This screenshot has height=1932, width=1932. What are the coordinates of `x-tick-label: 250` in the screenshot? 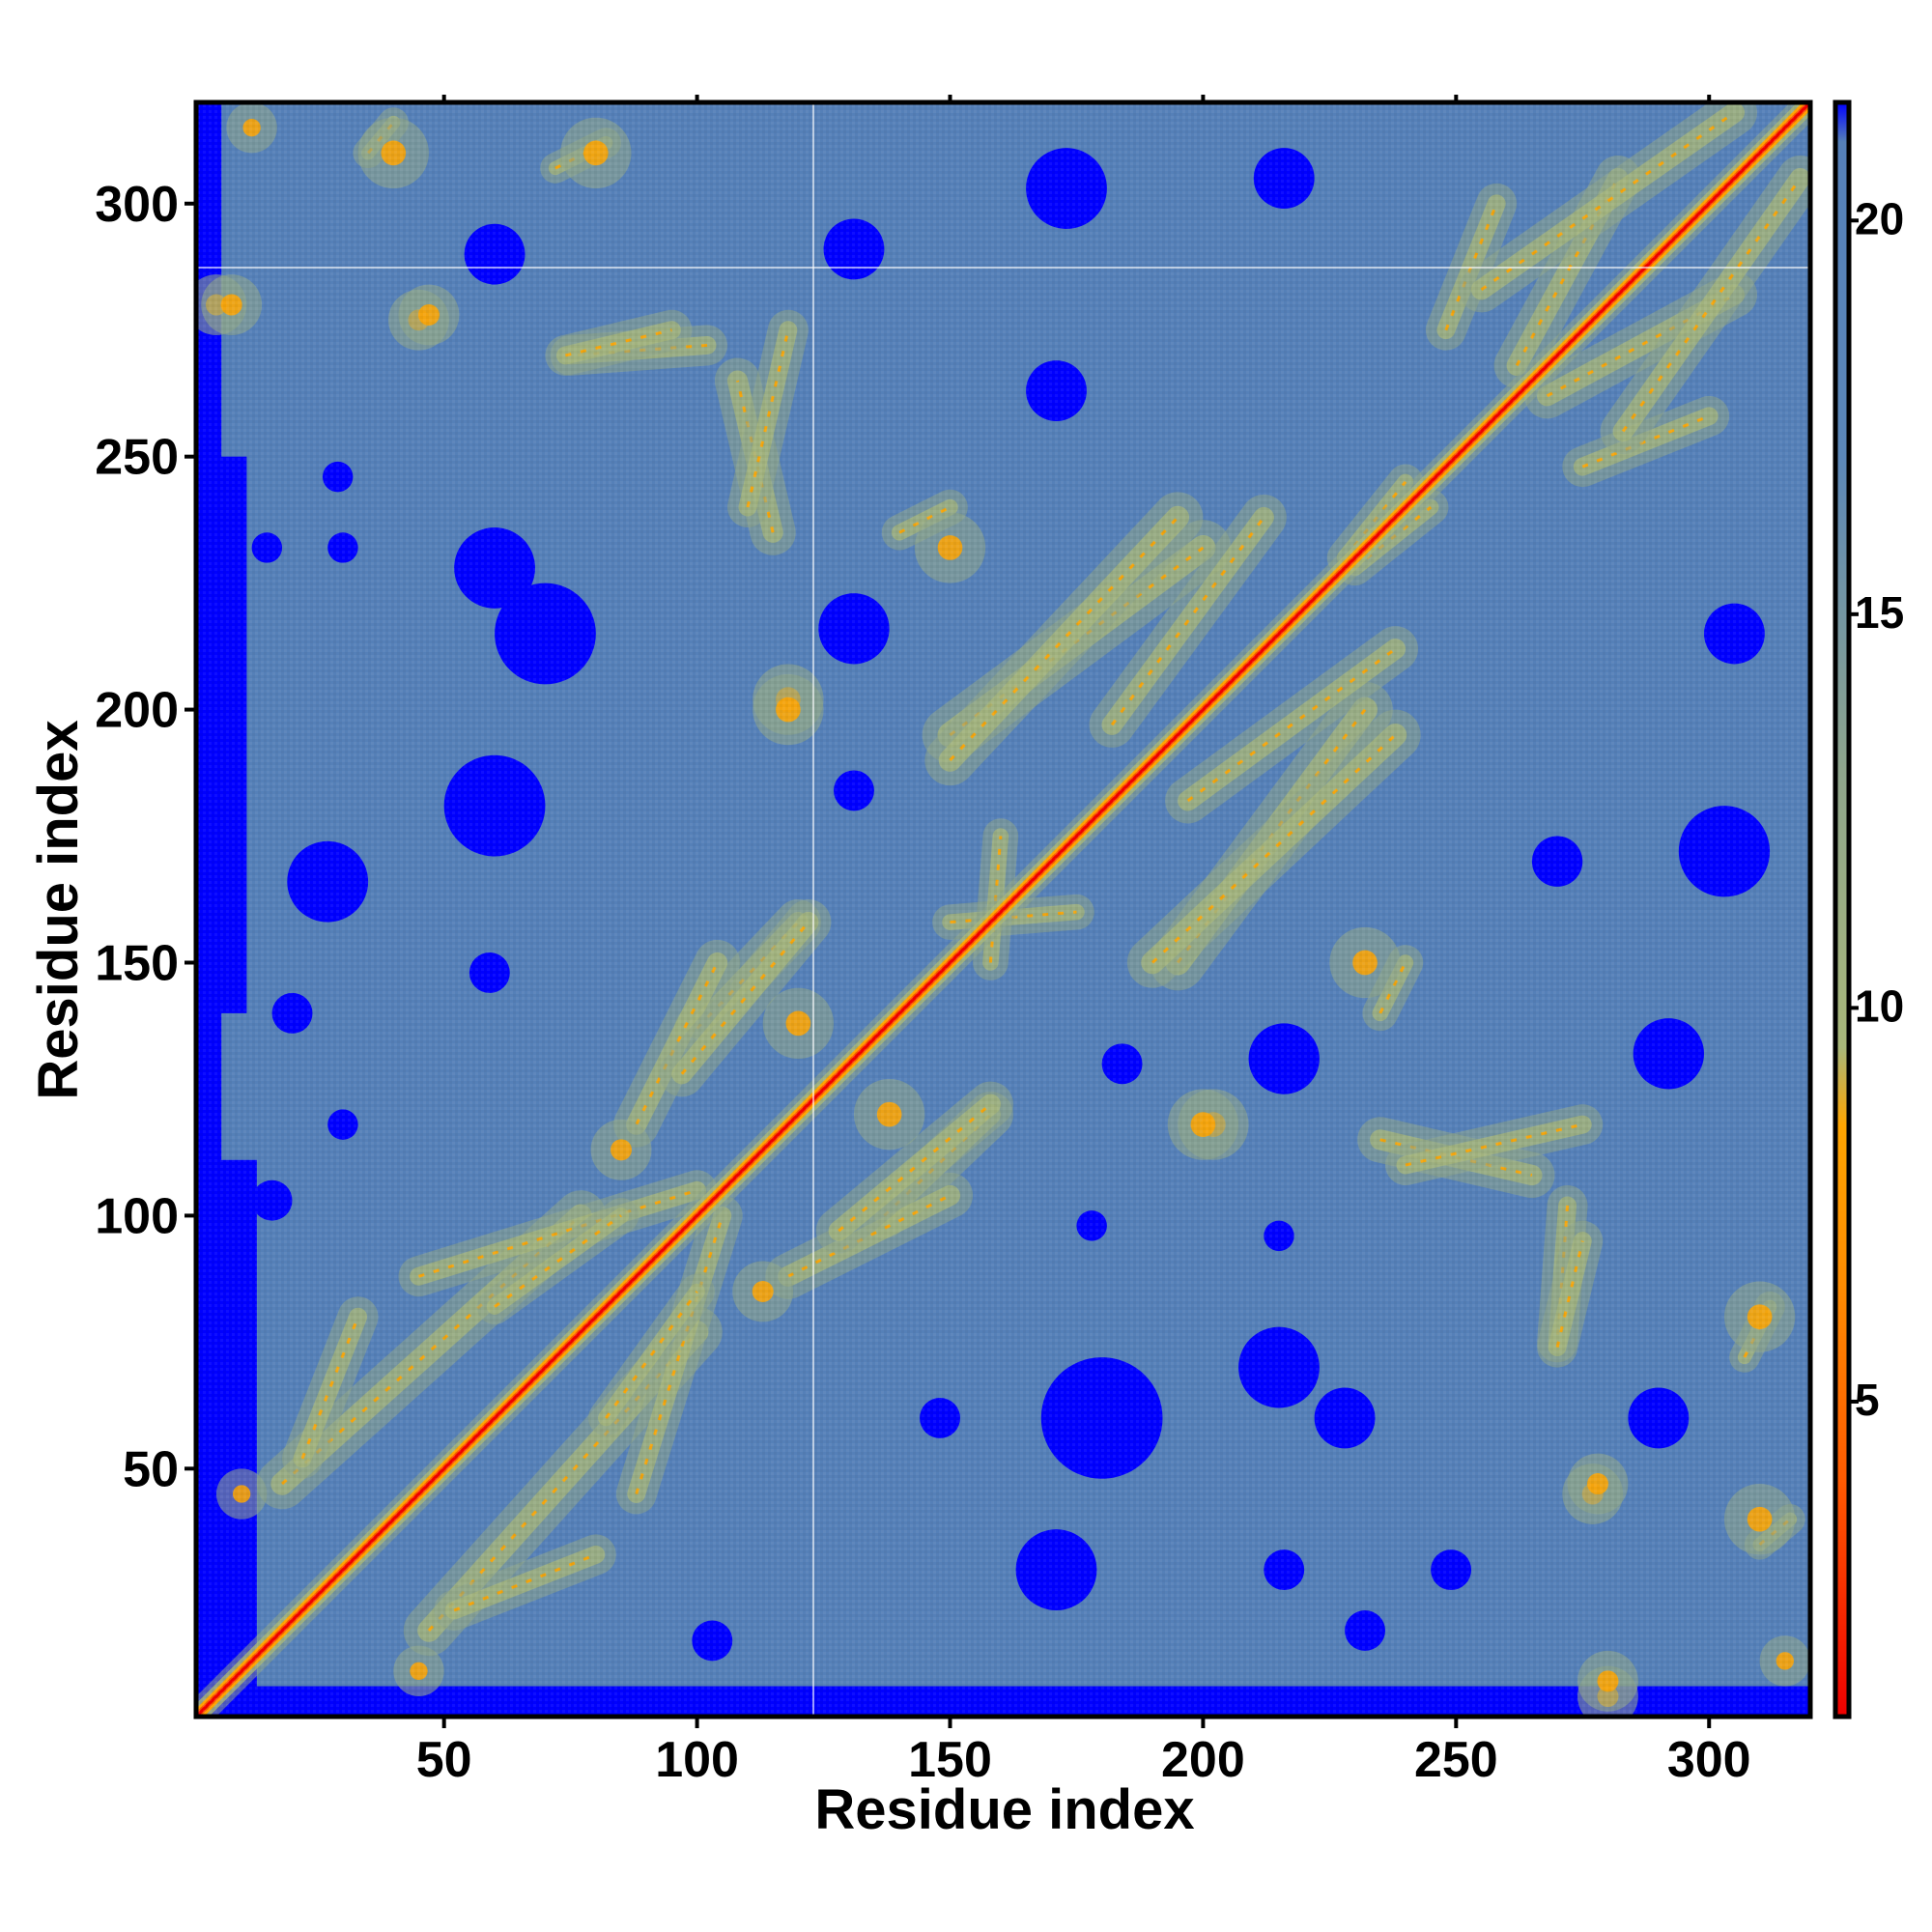 It's located at (1456, 1760).